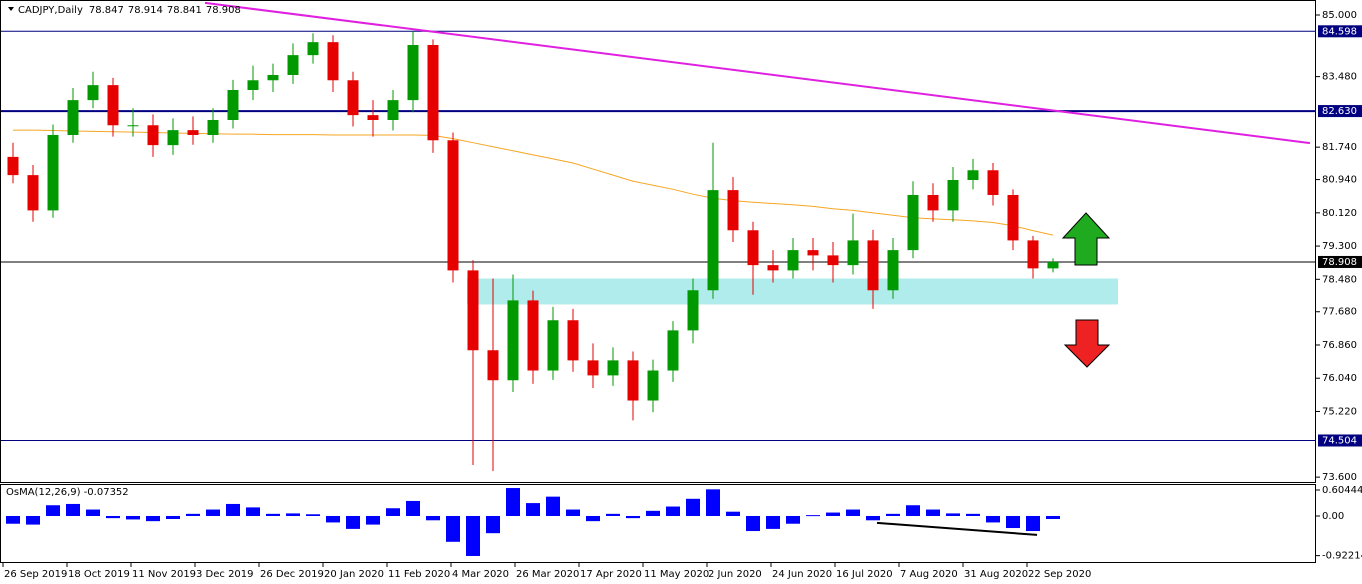 Image resolution: width=1362 pixels, height=584 pixels. I want to click on y-tick-label: 80.120, so click(1339, 213).